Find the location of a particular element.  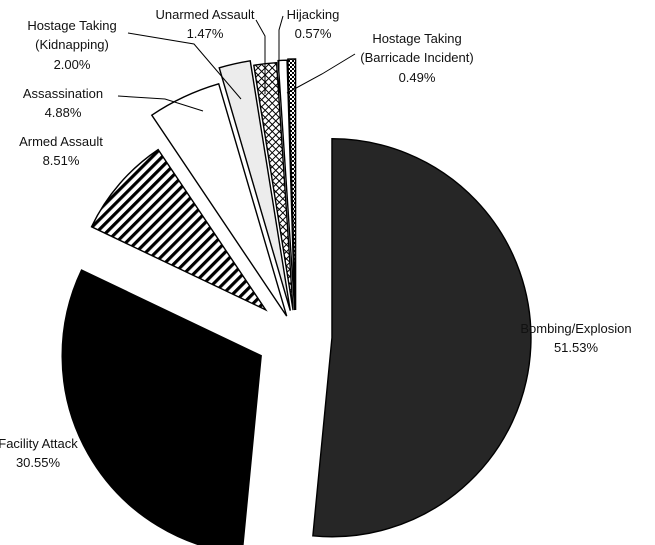

slice-hostage-taking-barricade is located at coordinates (292, 184).